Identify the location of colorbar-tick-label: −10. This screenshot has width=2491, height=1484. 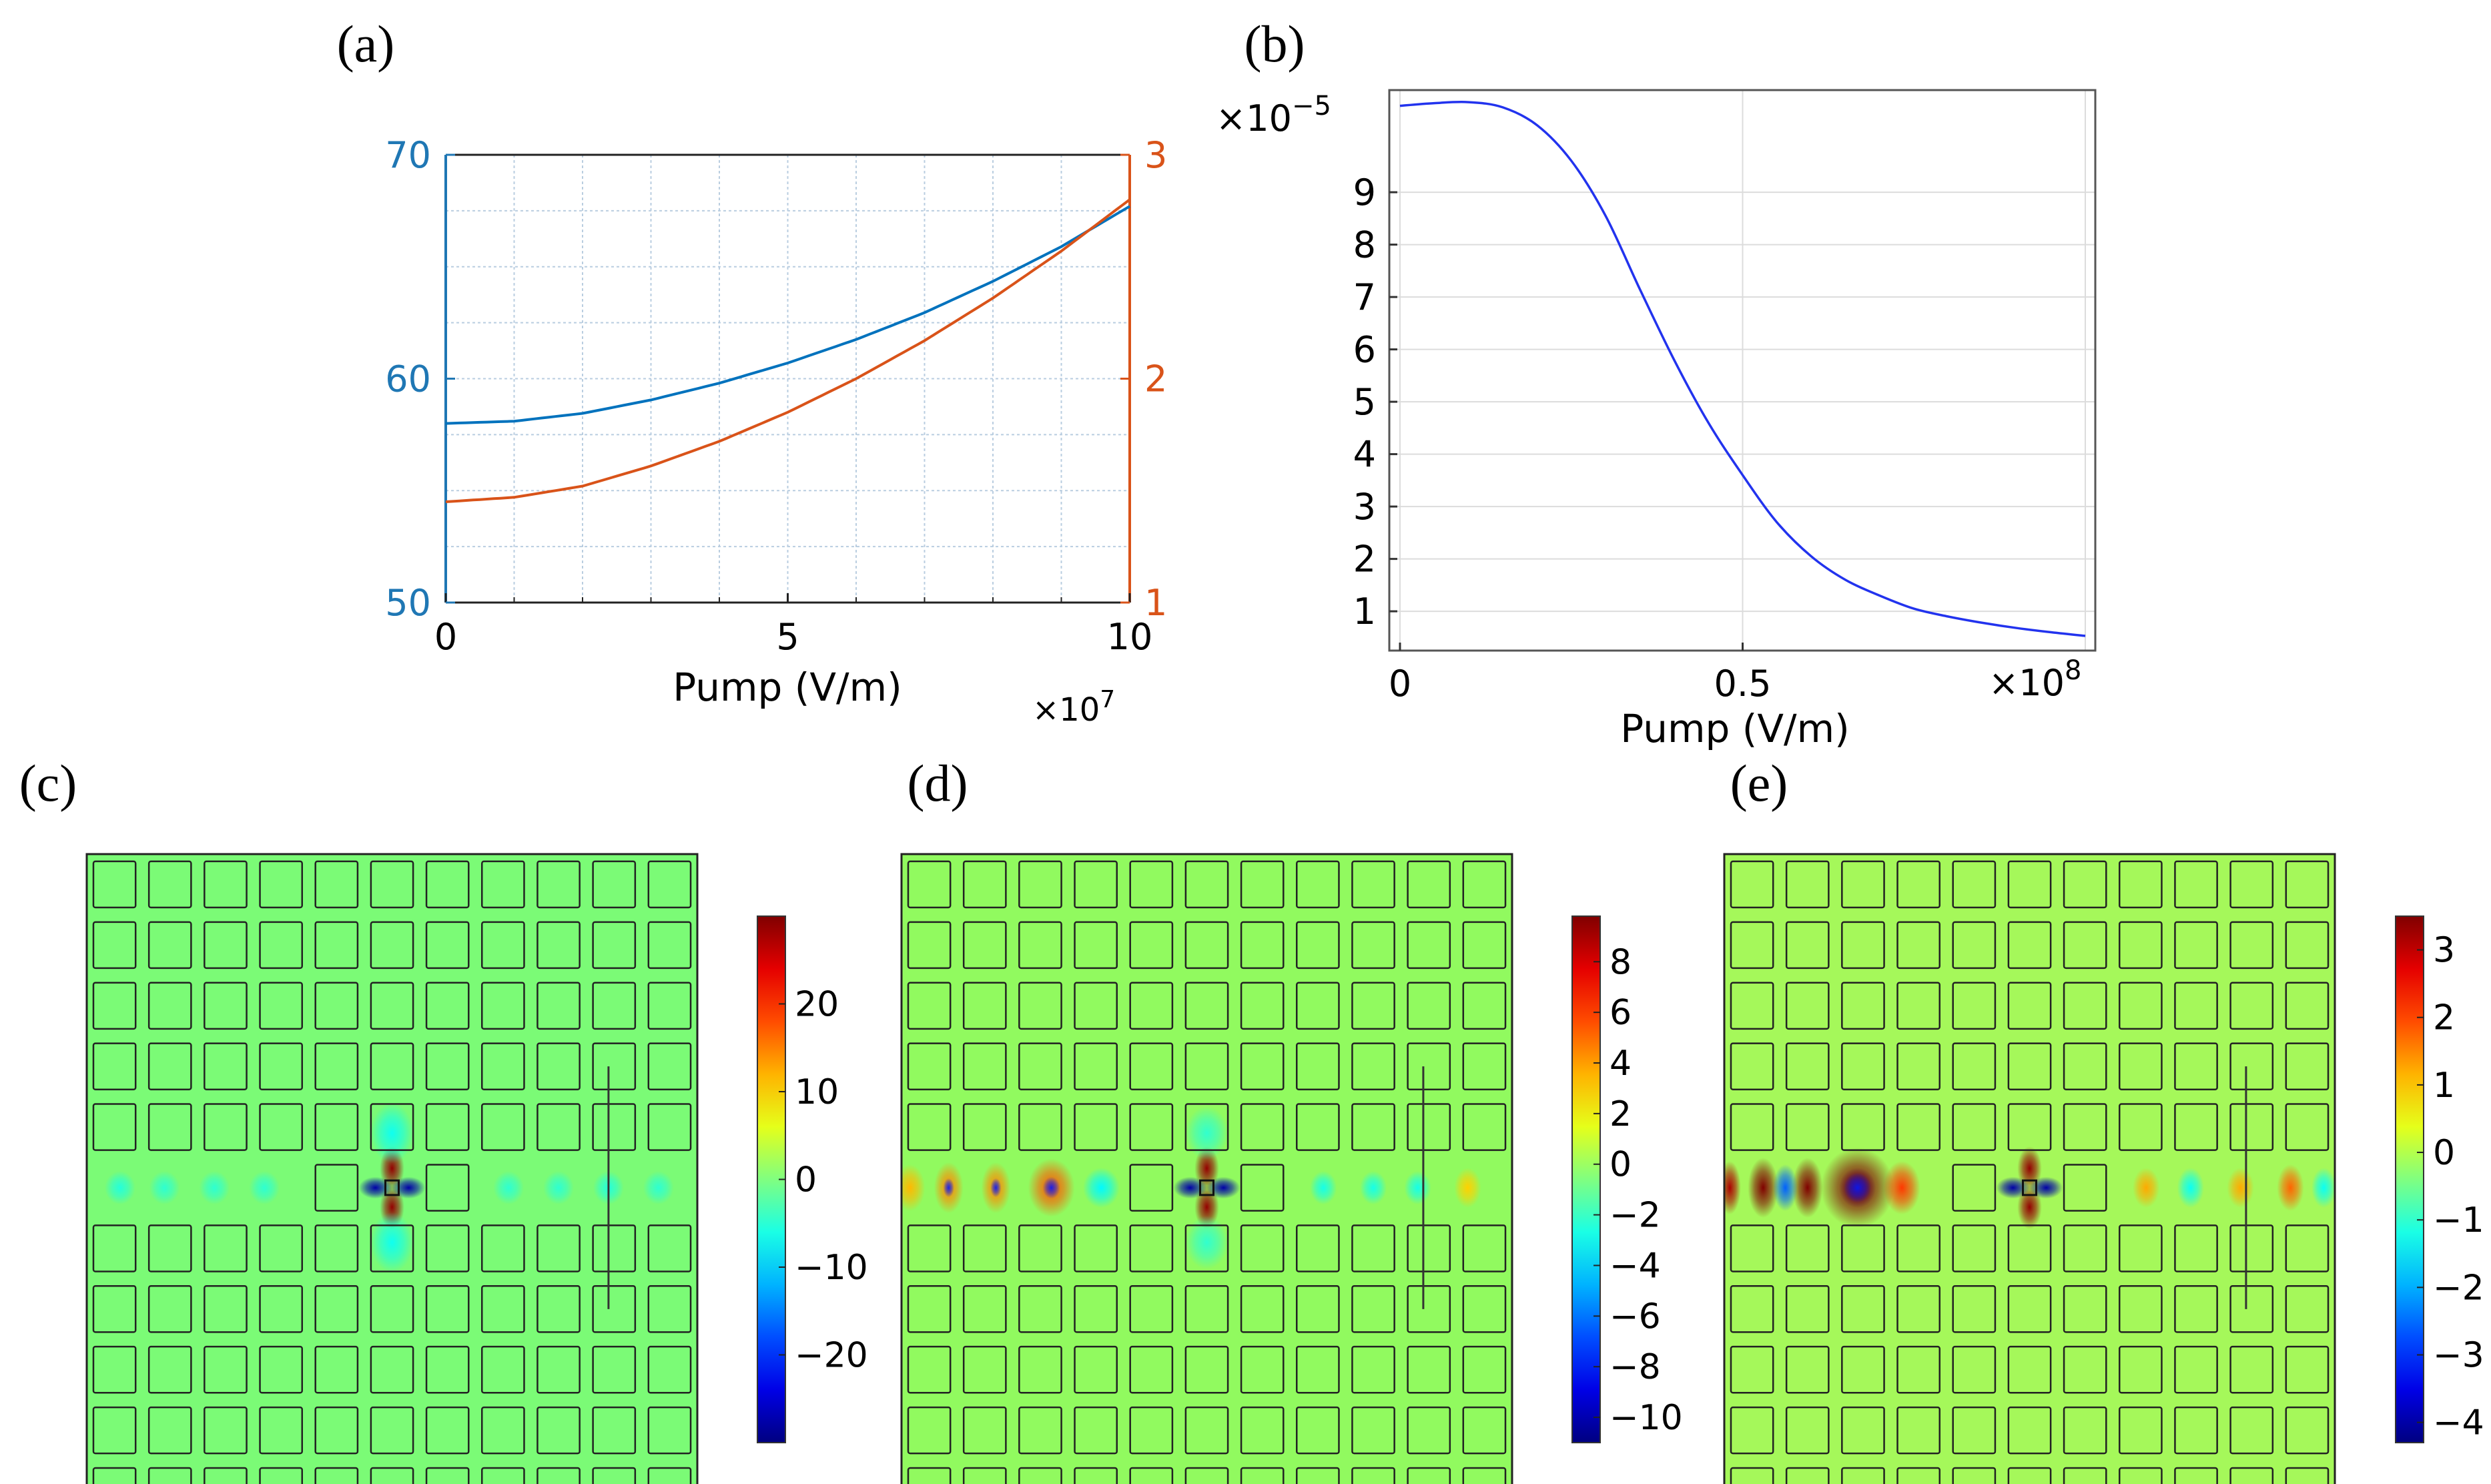
(831, 1268).